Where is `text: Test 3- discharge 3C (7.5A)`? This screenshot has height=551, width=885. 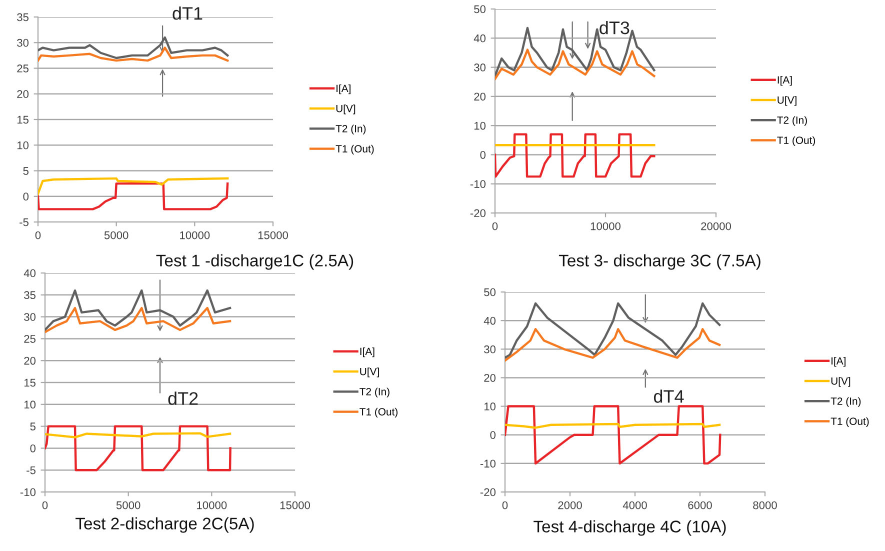
text: Test 3- discharge 3C (7.5A) is located at coordinates (659, 262).